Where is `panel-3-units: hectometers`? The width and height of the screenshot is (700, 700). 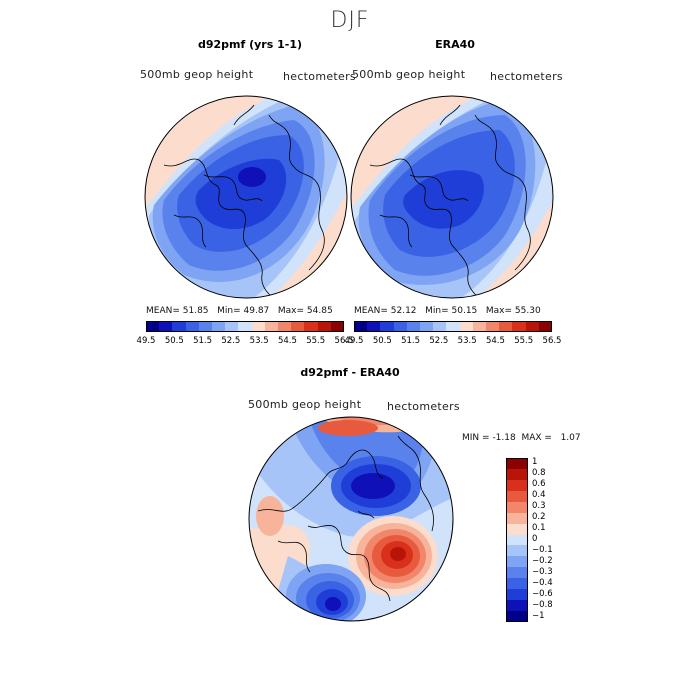 panel-3-units: hectometers is located at coordinates (423, 406).